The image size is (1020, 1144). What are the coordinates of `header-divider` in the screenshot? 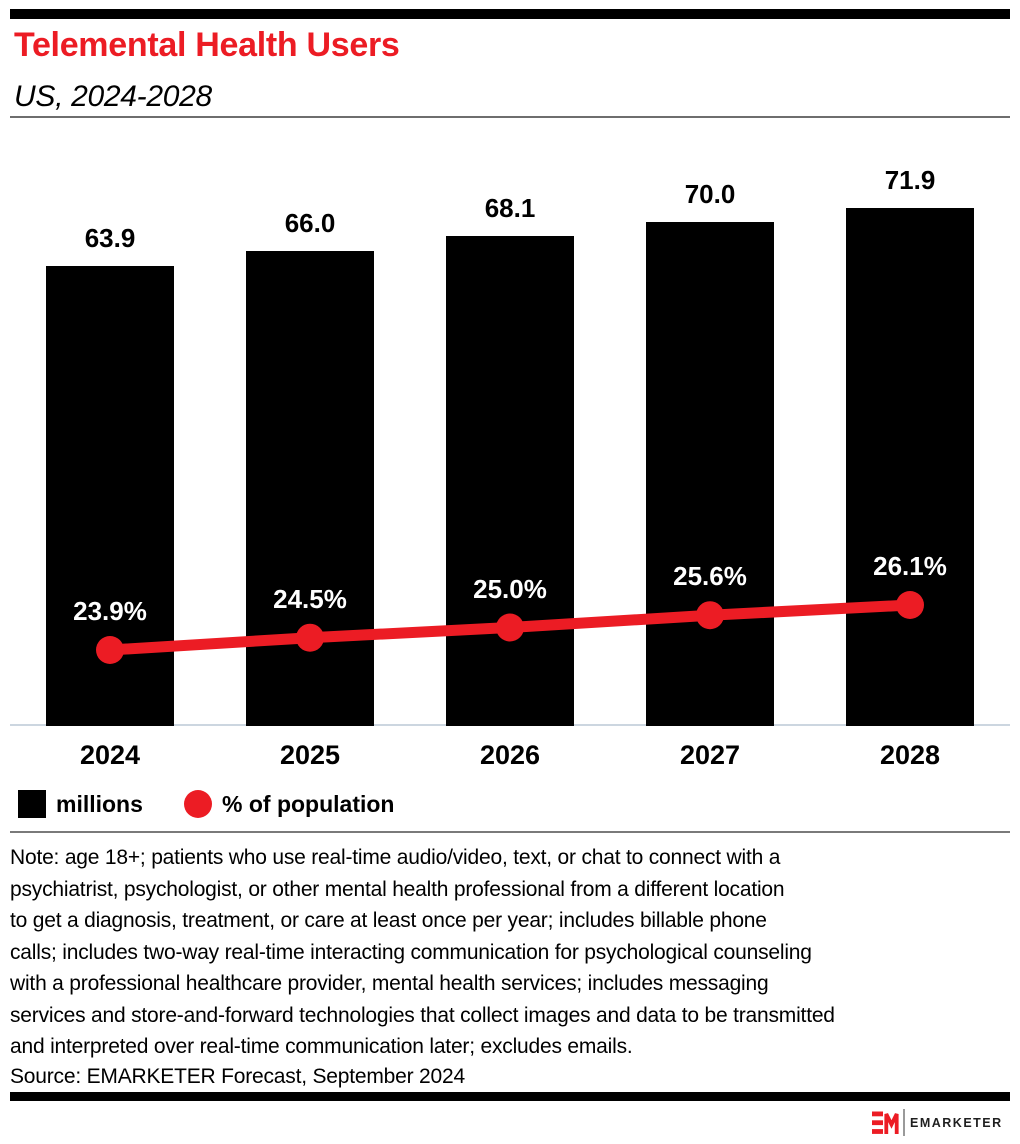 It's located at (510, 117).